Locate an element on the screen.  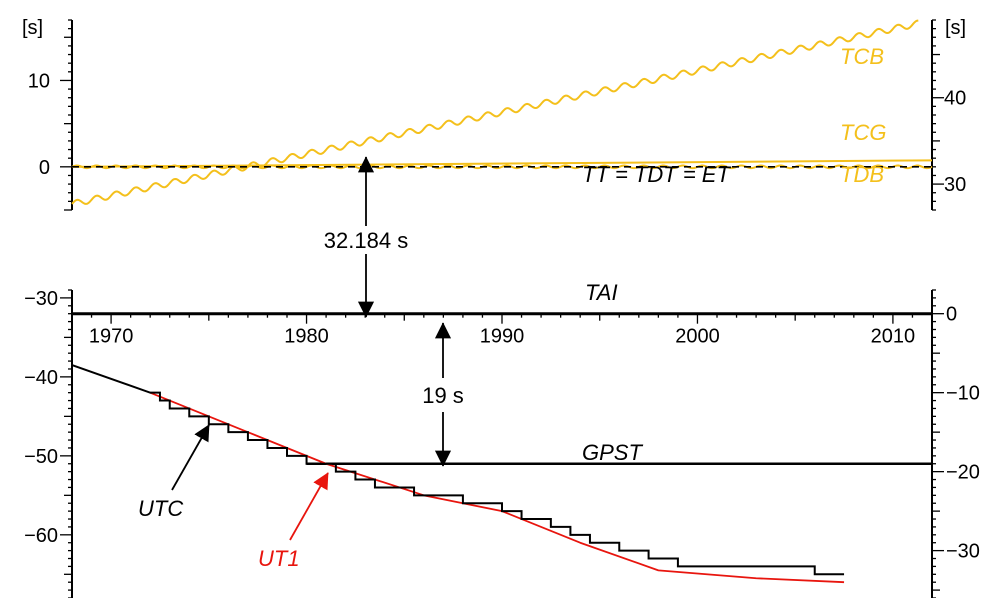
bottom-right-tick-label: 0 is located at coordinates (951, 315).